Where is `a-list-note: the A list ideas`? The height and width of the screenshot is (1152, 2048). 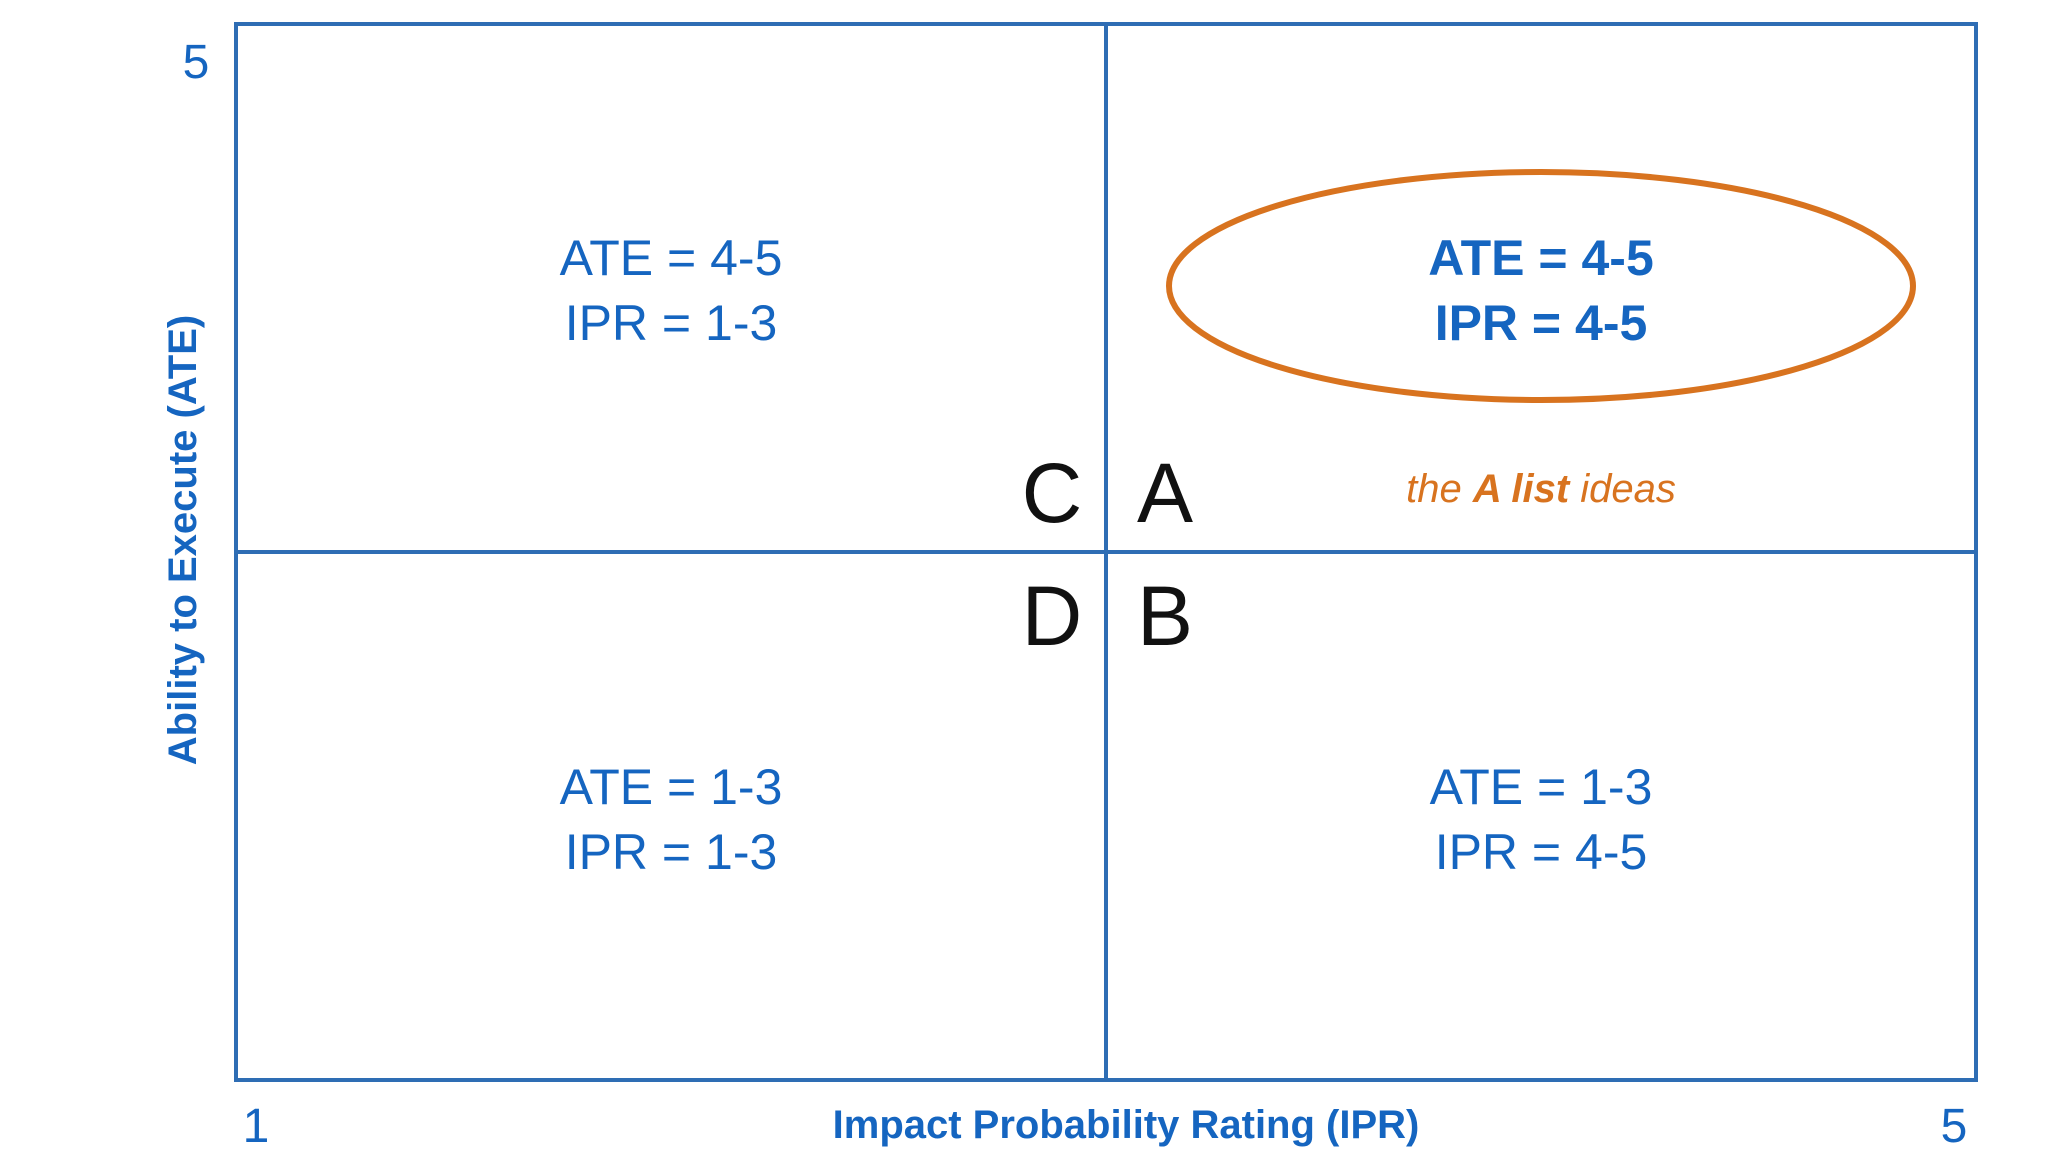 a-list-note: the A list ideas is located at coordinates (1541, 489).